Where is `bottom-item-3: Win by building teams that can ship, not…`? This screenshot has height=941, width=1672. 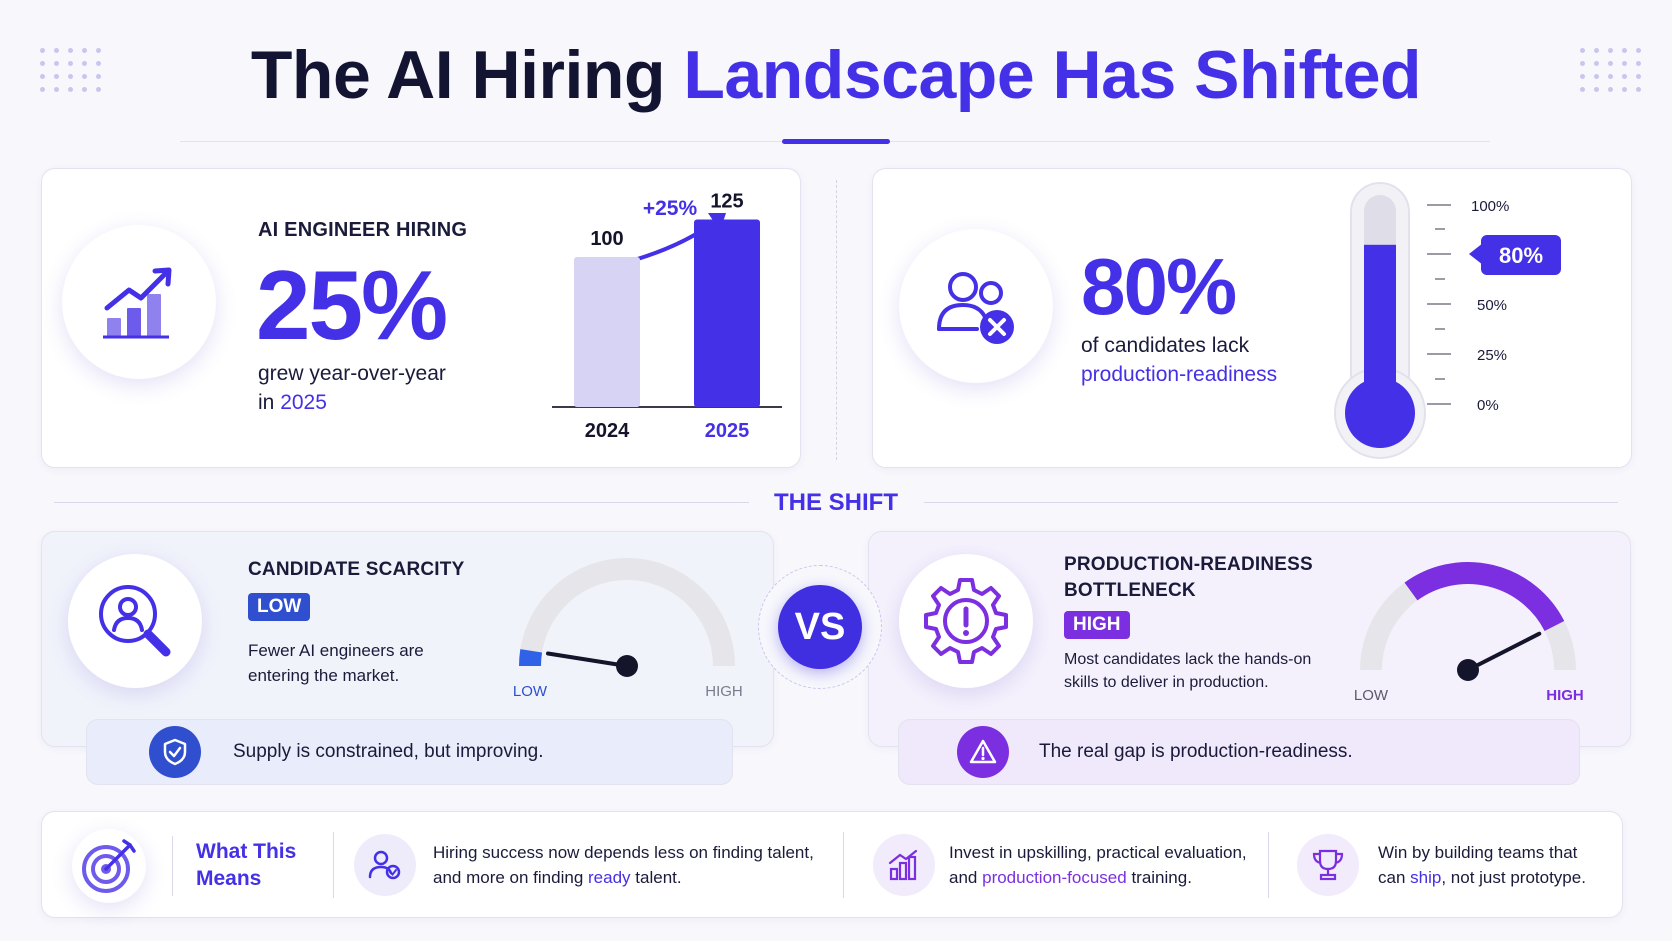
bottom-item-3: Win by building teams that can ship, not… is located at coordinates (1482, 865).